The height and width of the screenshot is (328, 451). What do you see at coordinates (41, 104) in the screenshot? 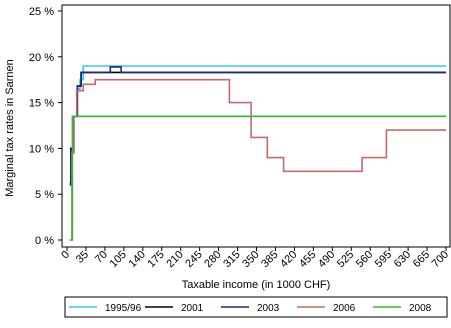
I see `y-tick-label: 15 %` at bounding box center [41, 104].